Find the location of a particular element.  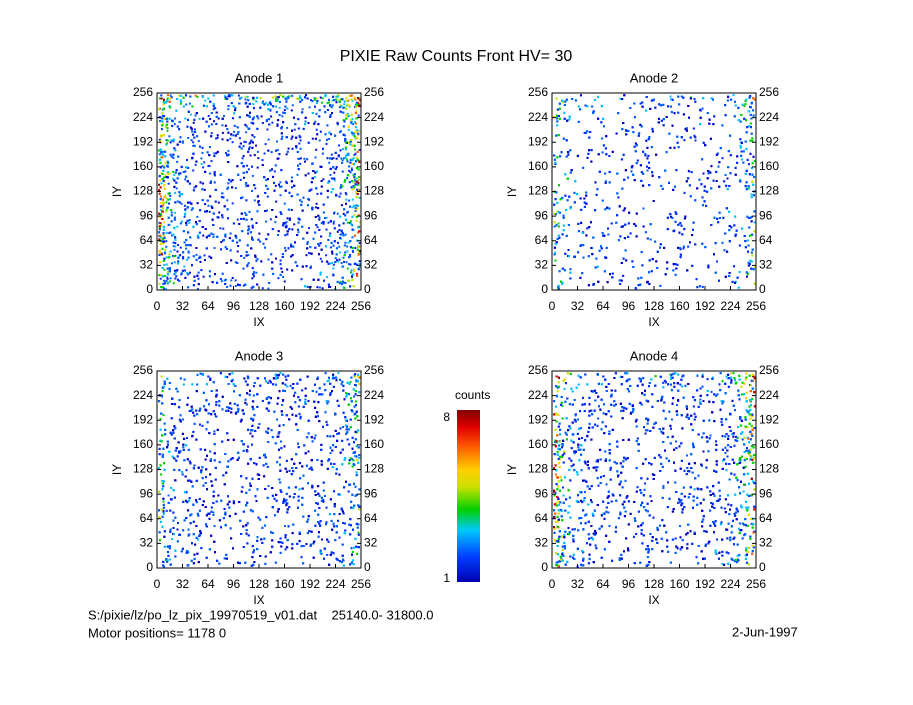

x-tick-label: 160 is located at coordinates (284, 306).